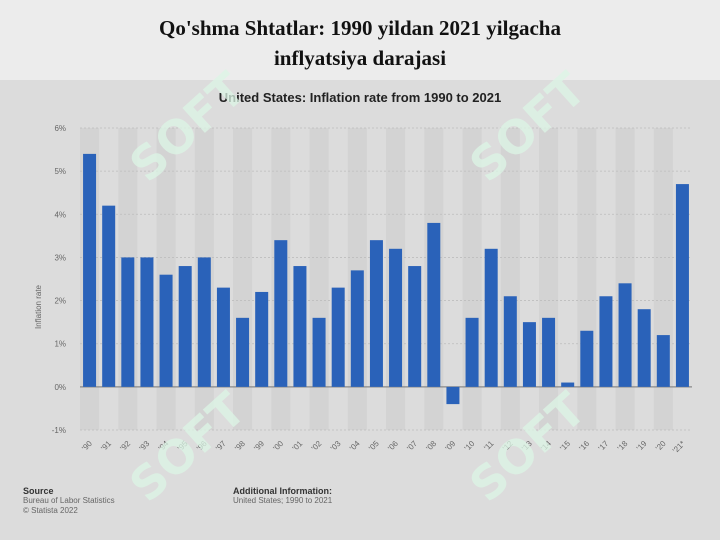 Image resolution: width=720 pixels, height=540 pixels. What do you see at coordinates (282, 491) in the screenshot?
I see `additional-info-heading: Additional Information:` at bounding box center [282, 491].